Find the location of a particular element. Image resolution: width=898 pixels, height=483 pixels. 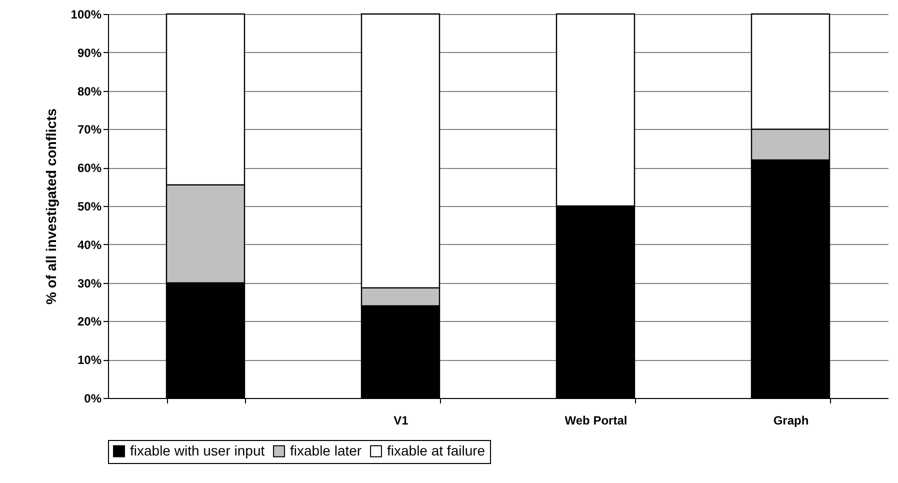

y-tick-label: 40% is located at coordinates (89, 245).